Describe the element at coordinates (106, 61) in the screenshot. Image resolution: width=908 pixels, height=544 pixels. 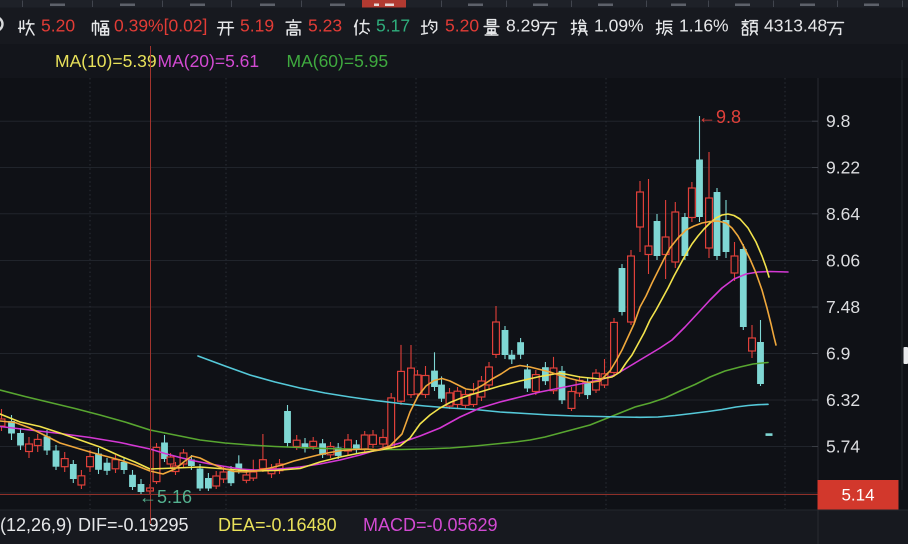
I see `svg-text: MA(10)=5.39` at that location.